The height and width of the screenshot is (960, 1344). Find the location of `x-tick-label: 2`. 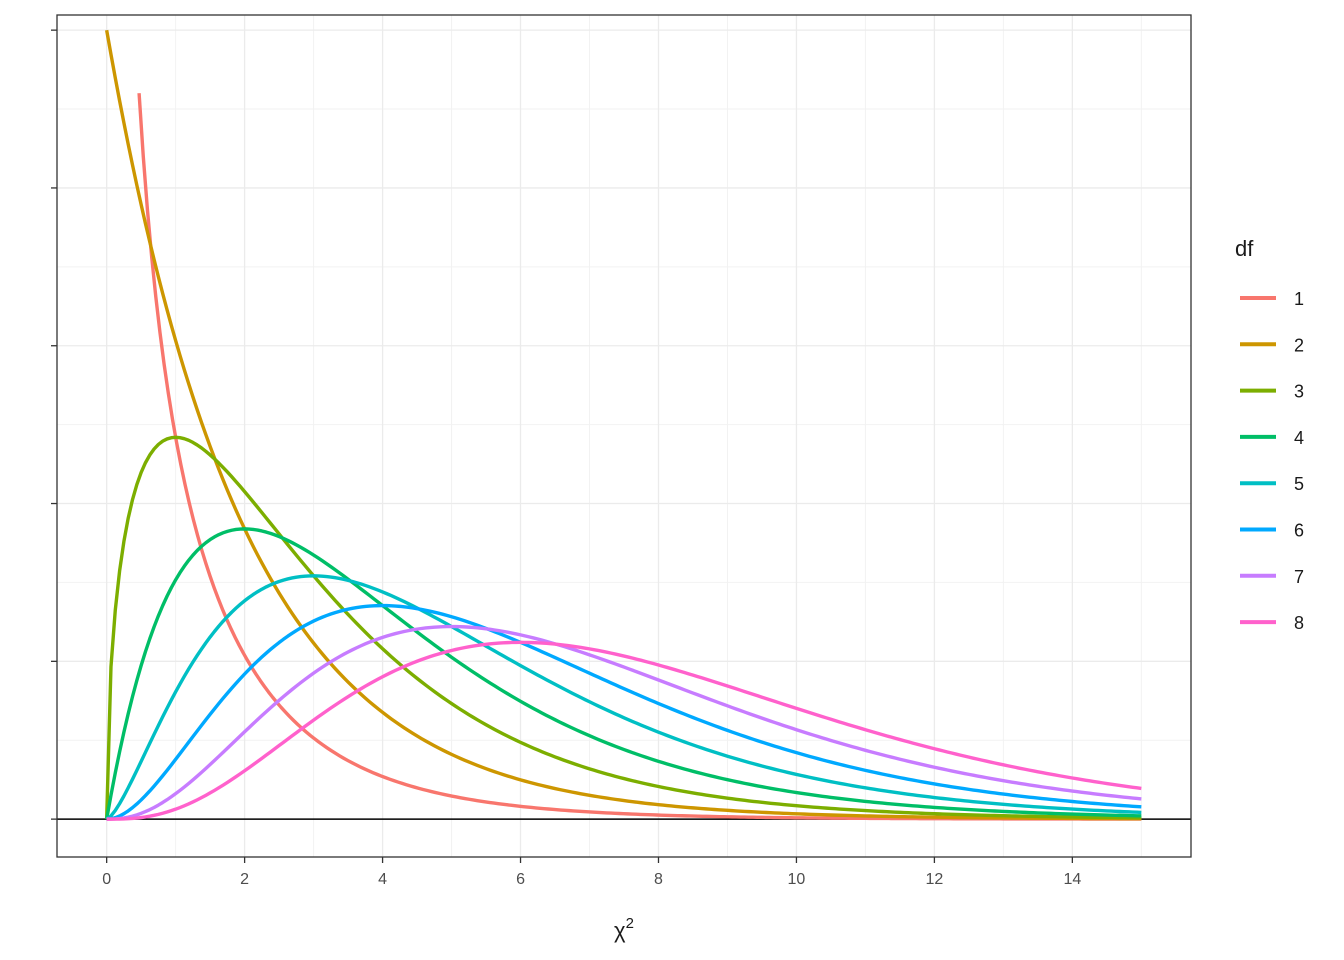

x-tick-label: 2 is located at coordinates (244, 879).